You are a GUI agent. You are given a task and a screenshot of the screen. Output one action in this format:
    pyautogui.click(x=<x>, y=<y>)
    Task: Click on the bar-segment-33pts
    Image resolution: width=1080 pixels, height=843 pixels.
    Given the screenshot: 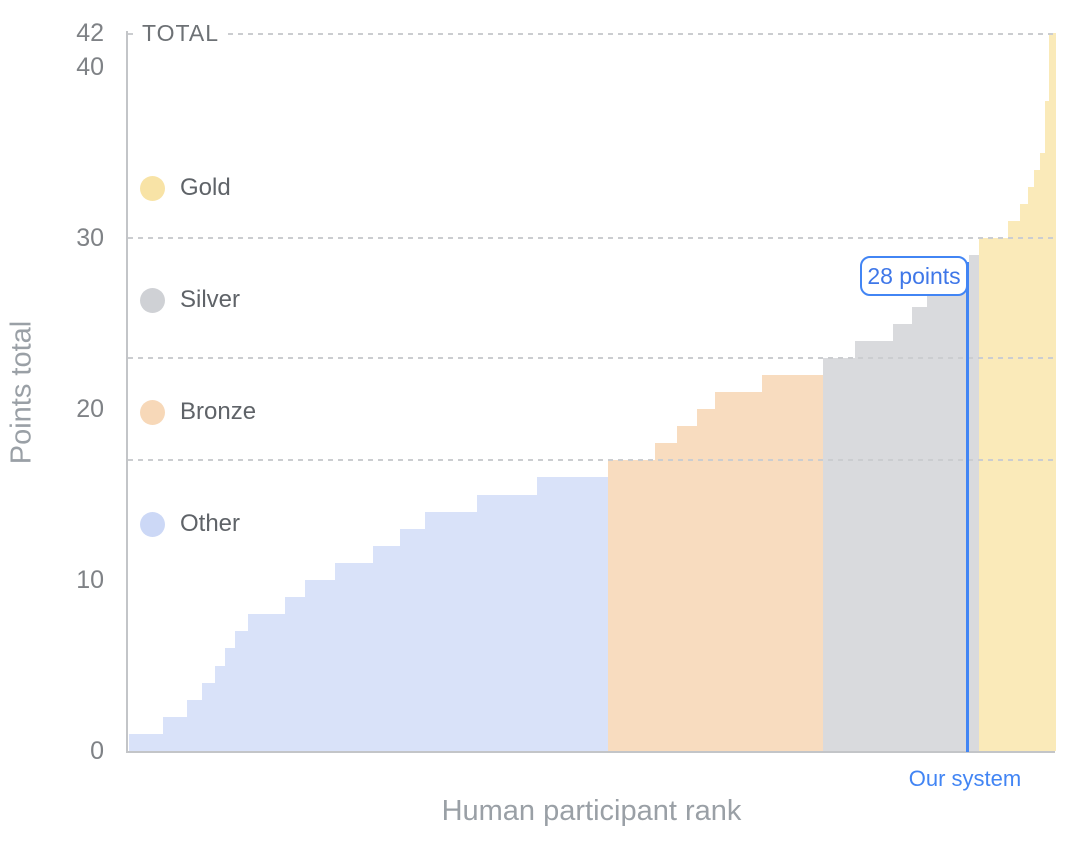 What is the action you would take?
    pyautogui.click(x=1031, y=468)
    